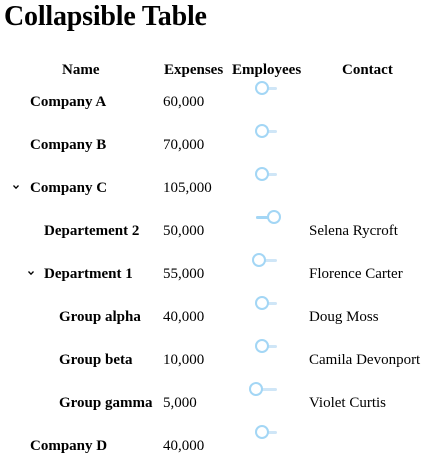 This screenshot has width=447, height=463. What do you see at coordinates (194, 70) in the screenshot?
I see `column-header-expenses: Expenses` at bounding box center [194, 70].